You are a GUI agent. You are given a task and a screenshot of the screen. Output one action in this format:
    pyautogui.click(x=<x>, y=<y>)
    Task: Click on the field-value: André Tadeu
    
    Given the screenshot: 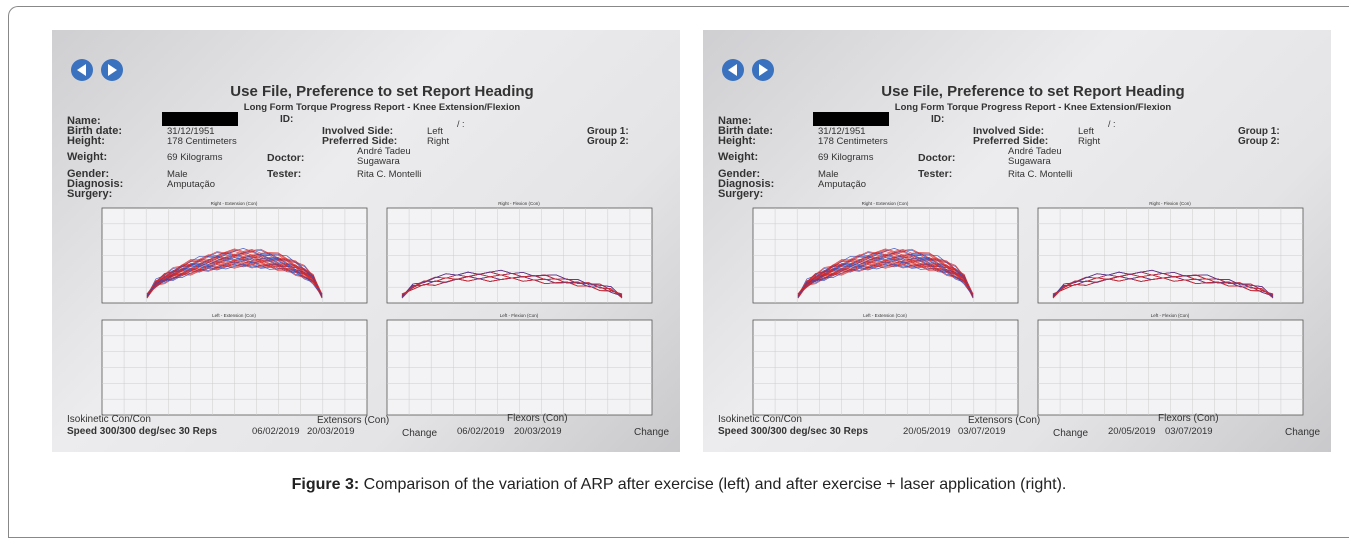 What is the action you would take?
    pyautogui.click(x=384, y=151)
    